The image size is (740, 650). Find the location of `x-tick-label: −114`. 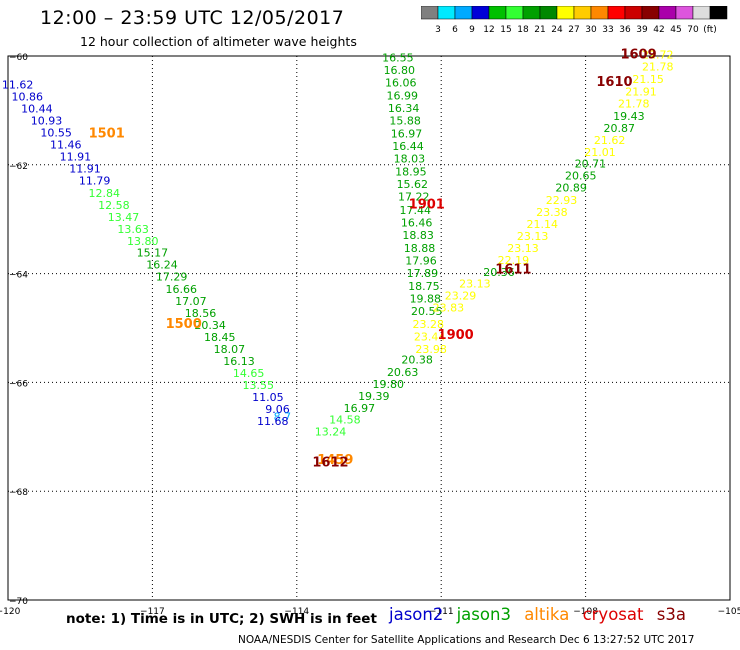

x-tick-label: −114 is located at coordinates (296, 612).